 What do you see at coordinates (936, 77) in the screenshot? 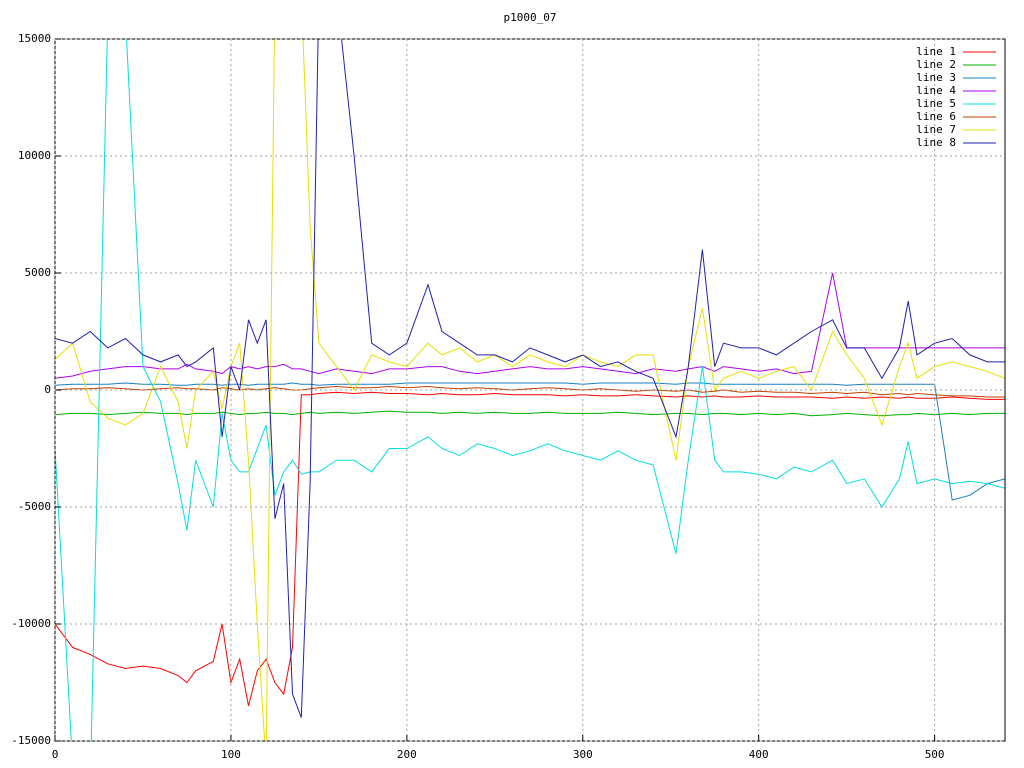
I see `legend-label: line 3` at bounding box center [936, 77].